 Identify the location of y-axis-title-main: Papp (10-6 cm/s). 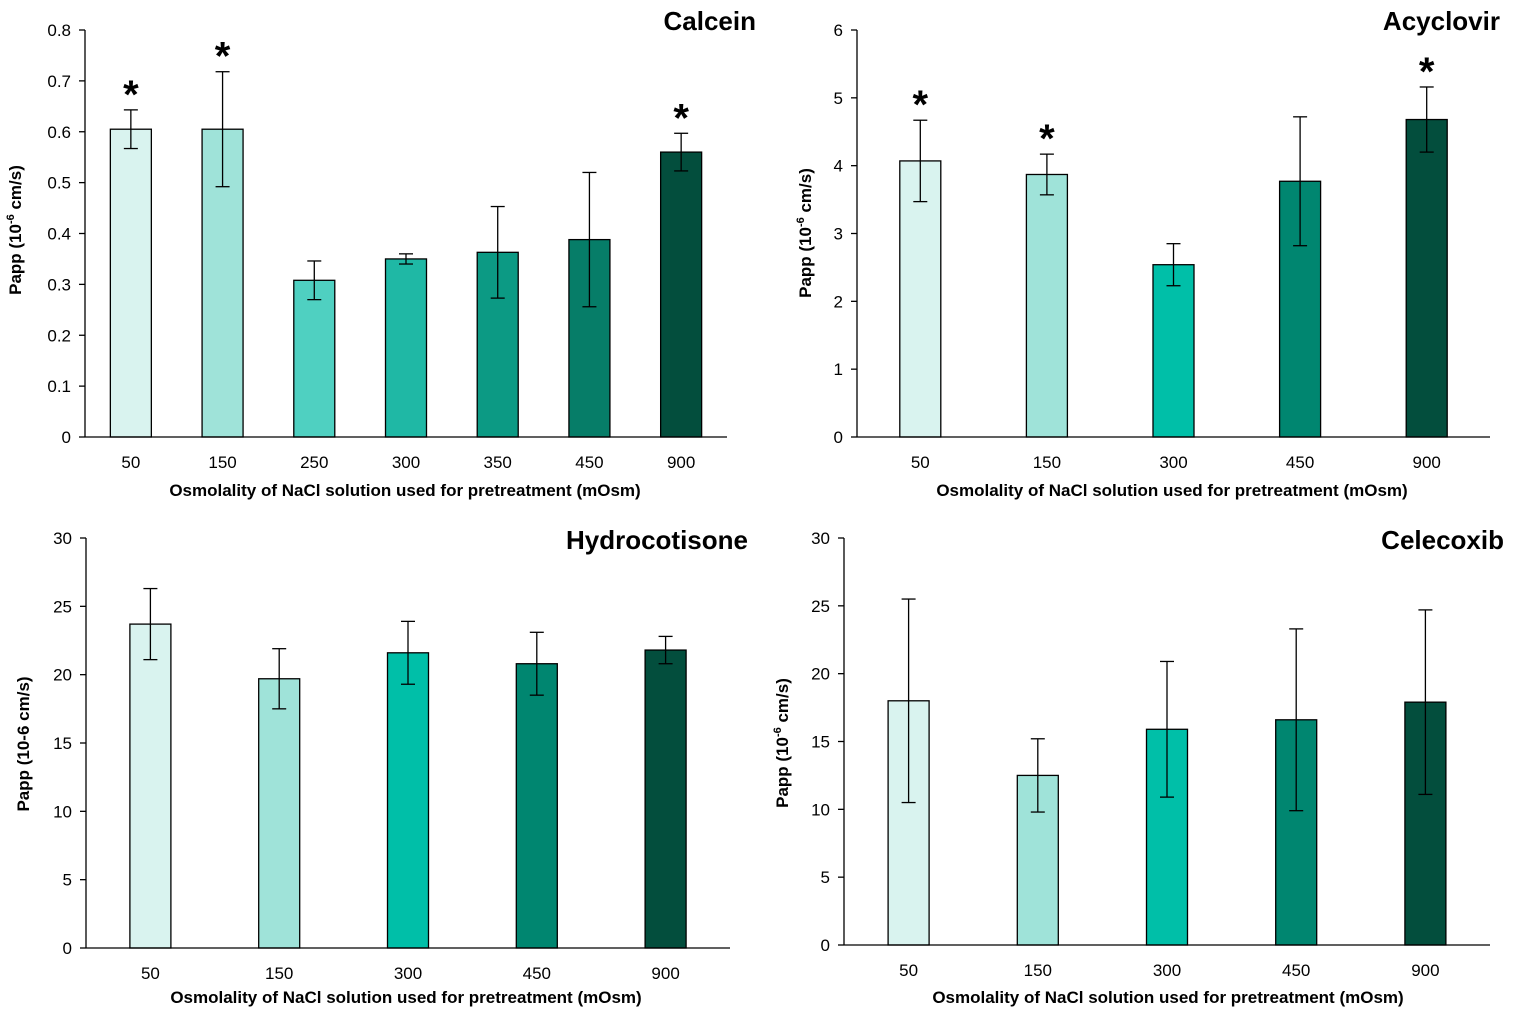
(23, 743).